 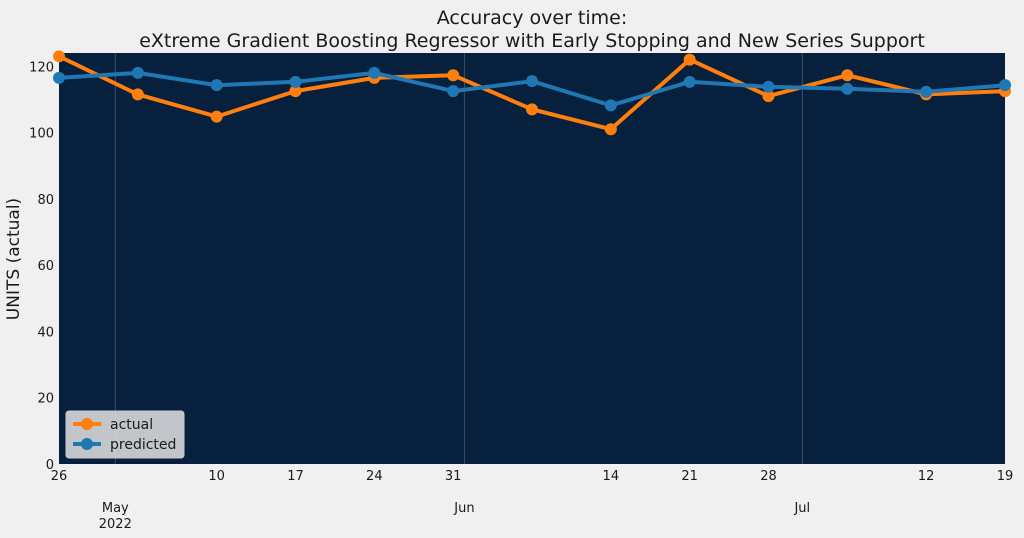 What do you see at coordinates (45, 332) in the screenshot?
I see `y-tick-label: 40` at bounding box center [45, 332].